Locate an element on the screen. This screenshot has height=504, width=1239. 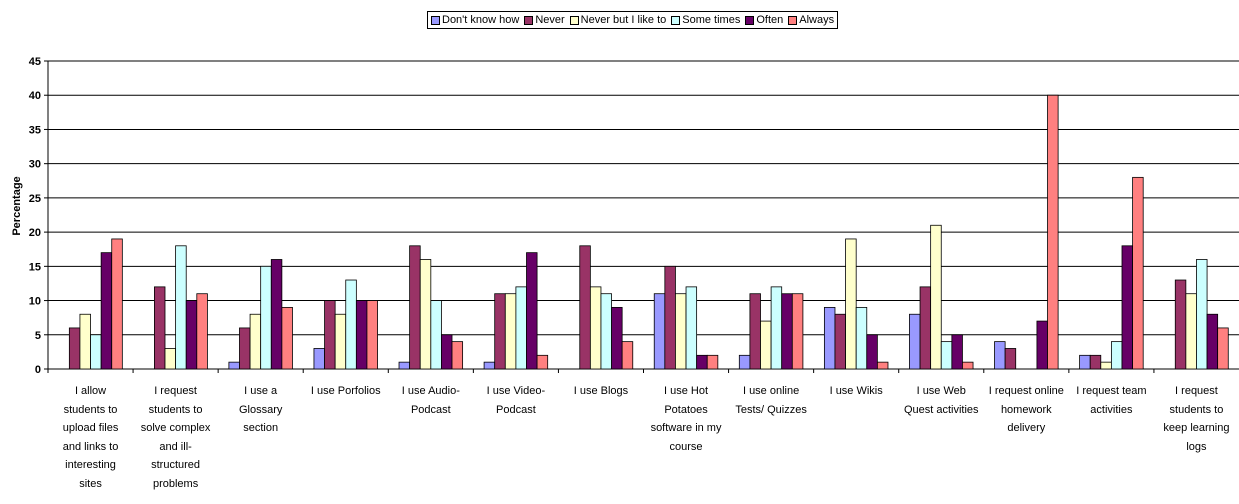
x-category-label-line: I use online is located at coordinates (771, 391).